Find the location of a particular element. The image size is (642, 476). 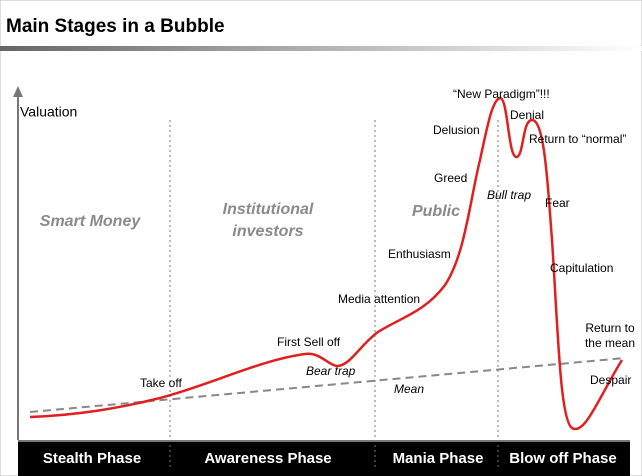

stage-label: Return to the mean is located at coordinates (610, 335).